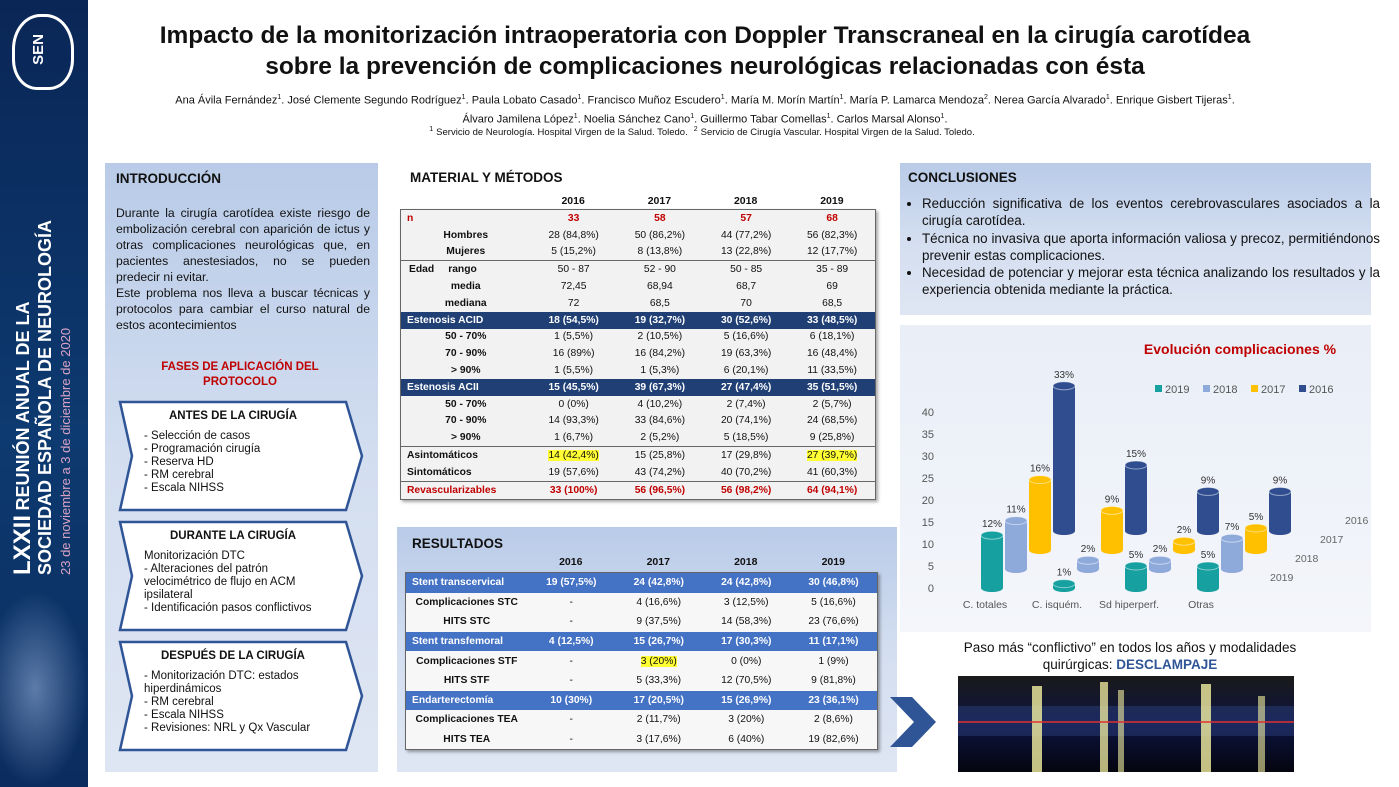  I want to click on cell-text: 19 (63,3%), so click(746, 354).